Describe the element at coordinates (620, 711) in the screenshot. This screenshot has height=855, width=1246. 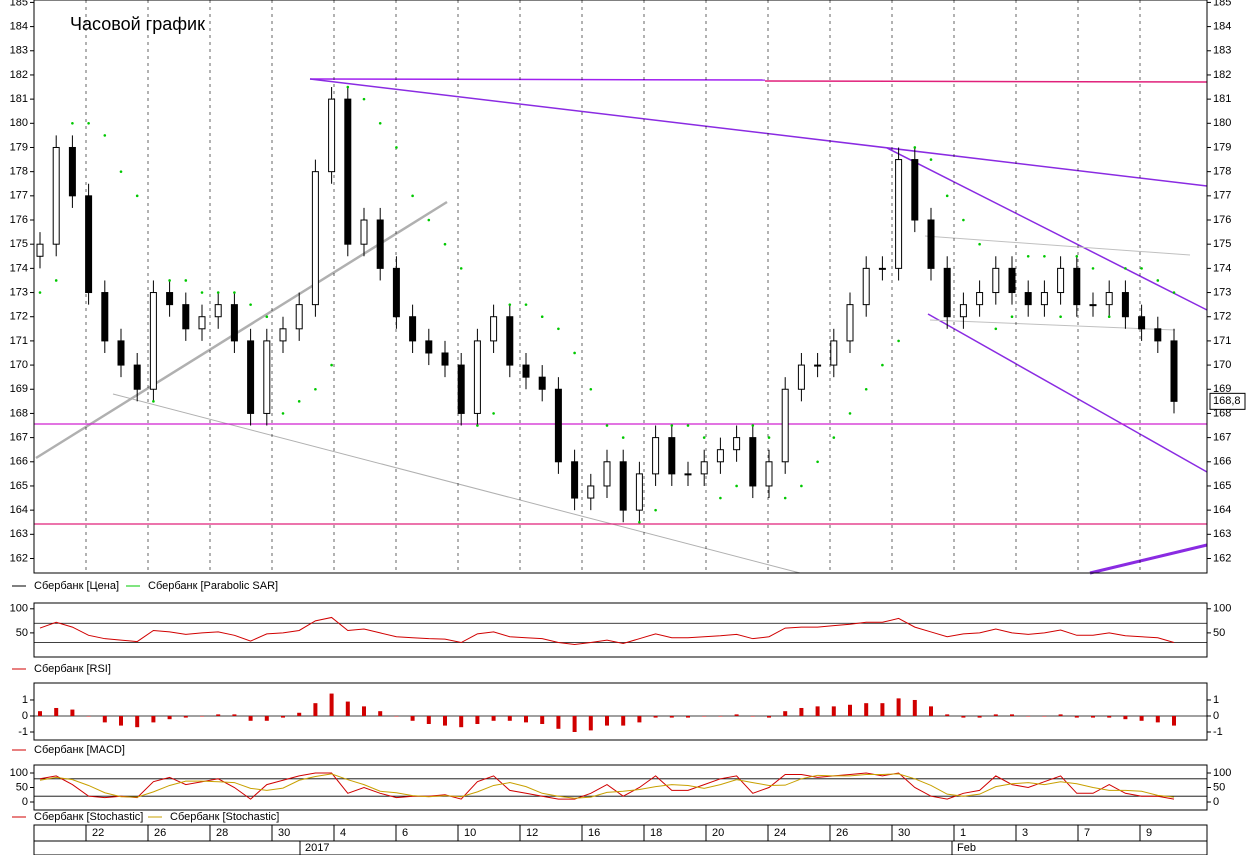
I see `panel-frame` at that location.